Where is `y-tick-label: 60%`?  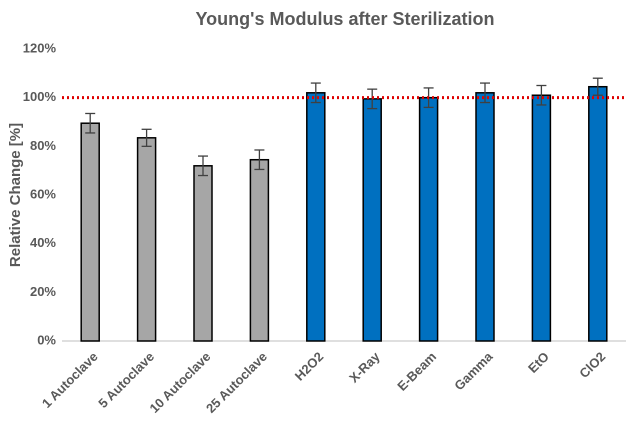
y-tick-label: 60% is located at coordinates (43, 193).